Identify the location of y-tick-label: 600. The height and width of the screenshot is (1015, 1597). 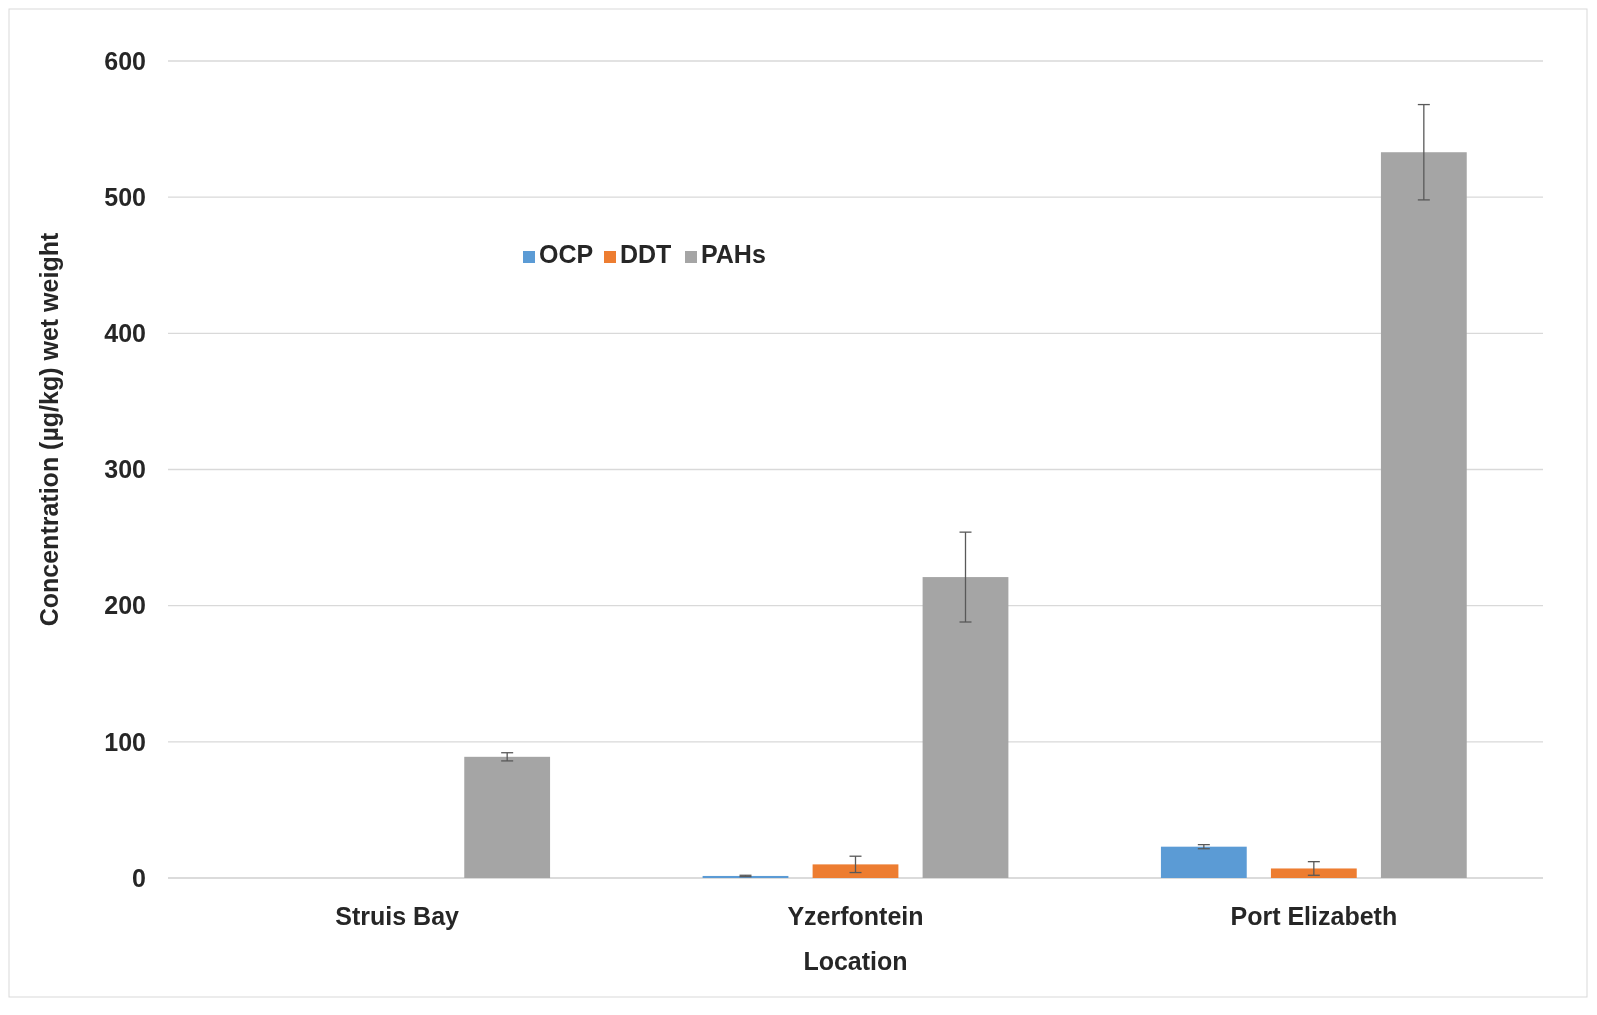
(125, 60).